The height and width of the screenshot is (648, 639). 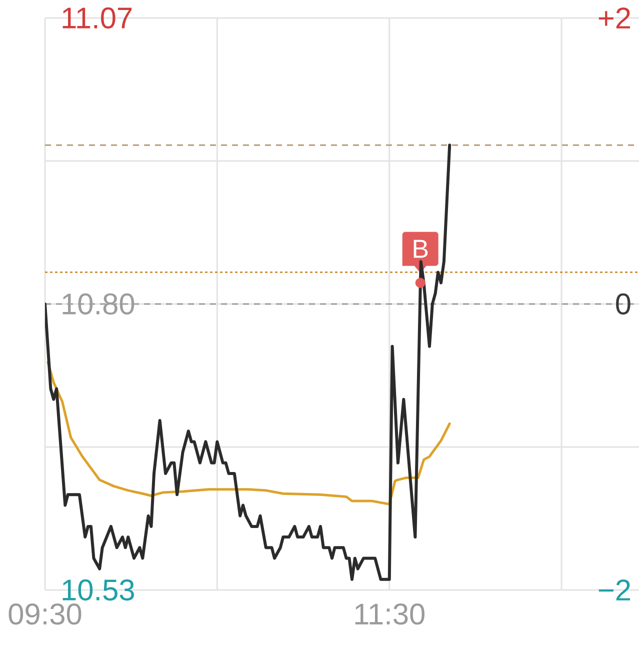 I want to click on y-tick-label: 10.53, so click(x=98, y=590).